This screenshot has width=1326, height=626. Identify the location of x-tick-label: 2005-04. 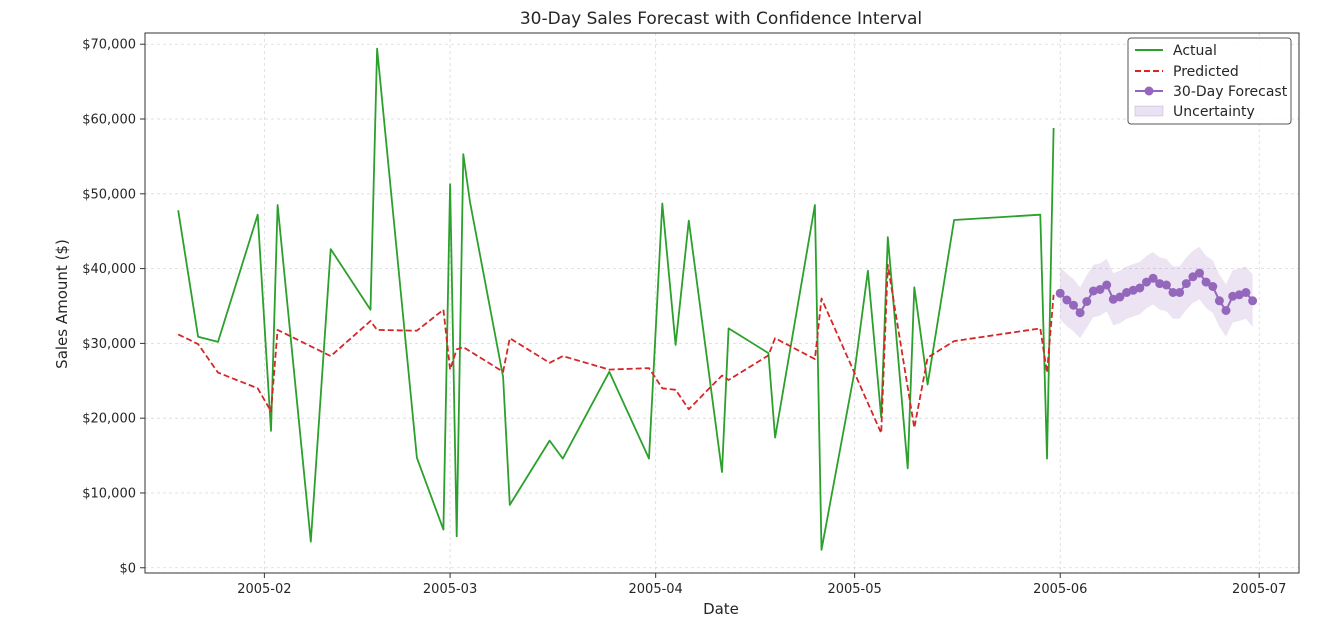
(656, 589).